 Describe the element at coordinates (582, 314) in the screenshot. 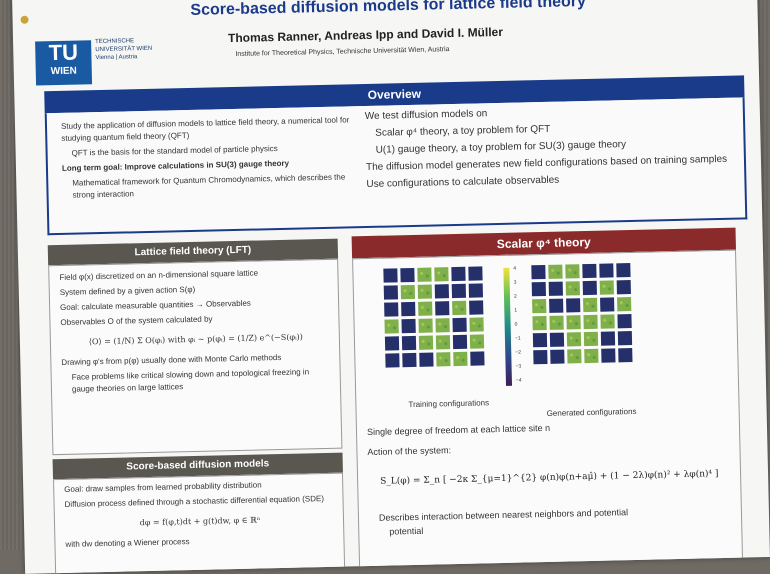

I see `generated-configurations-grid` at that location.